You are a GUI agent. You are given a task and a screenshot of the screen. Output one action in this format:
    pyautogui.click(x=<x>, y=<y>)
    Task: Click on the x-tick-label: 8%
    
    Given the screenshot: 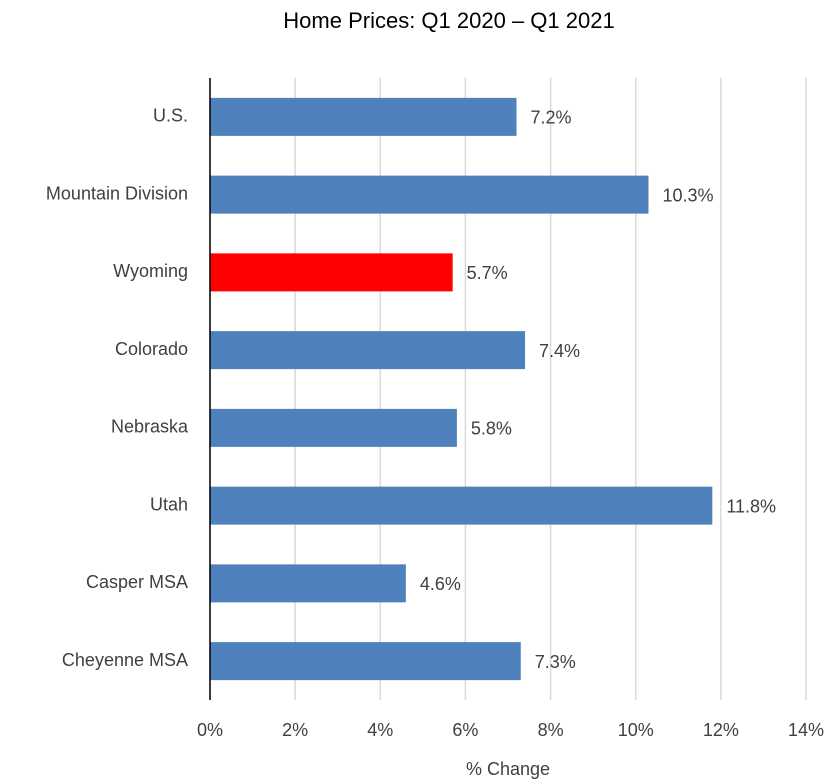 What is the action you would take?
    pyautogui.click(x=551, y=730)
    